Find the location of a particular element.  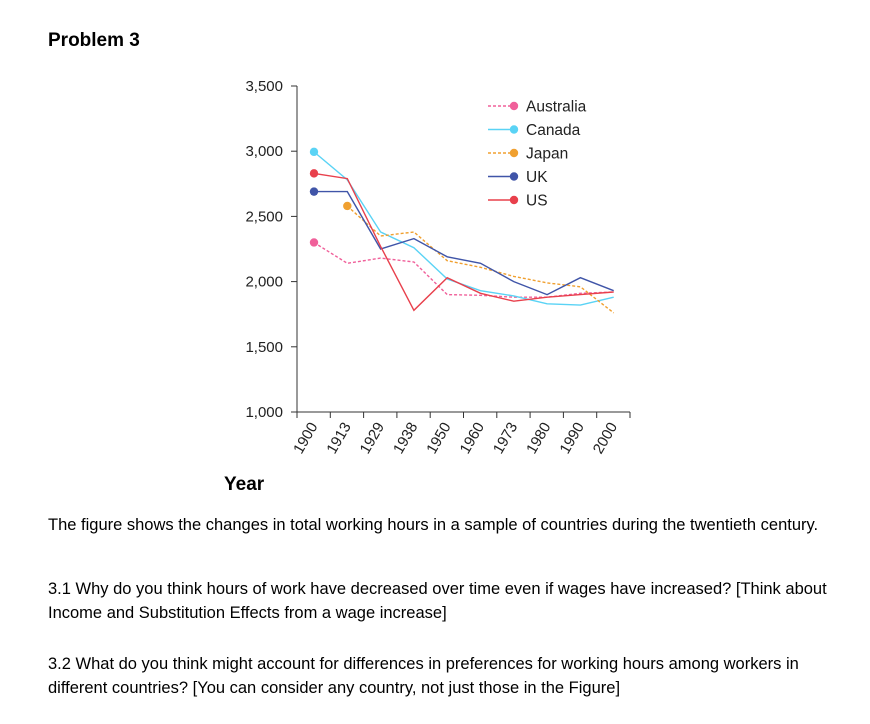

x-tick-label: 1900 is located at coordinates (305, 438).